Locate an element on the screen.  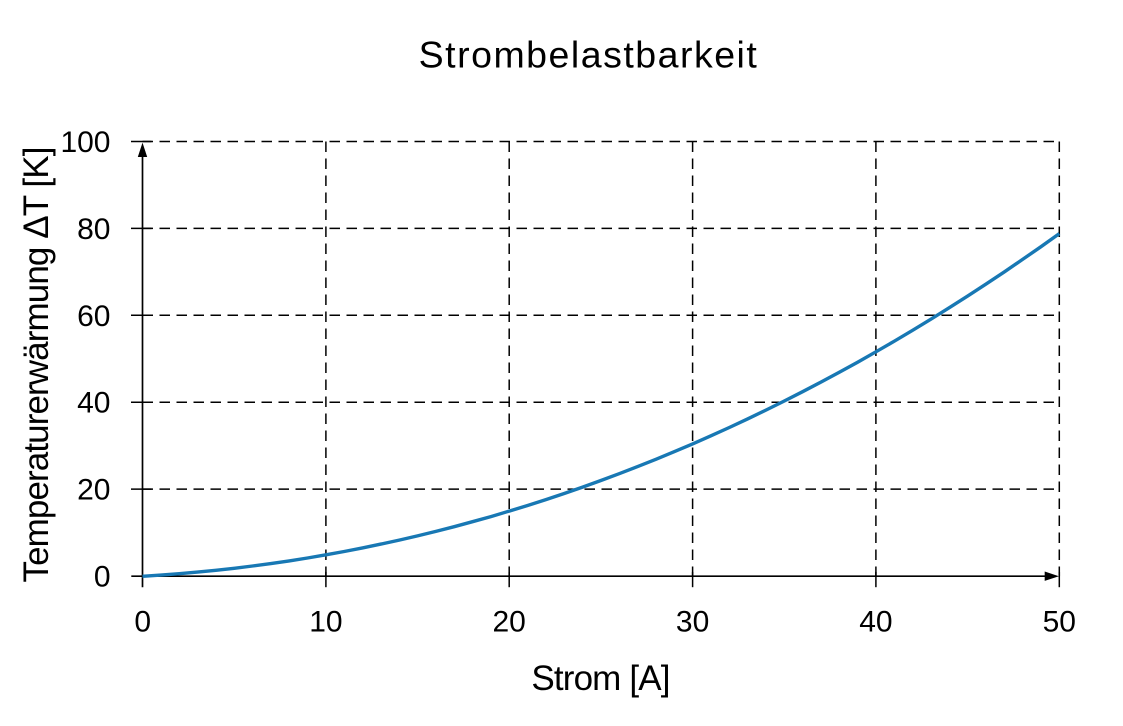
svg-text: 10 is located at coordinates (325, 622).